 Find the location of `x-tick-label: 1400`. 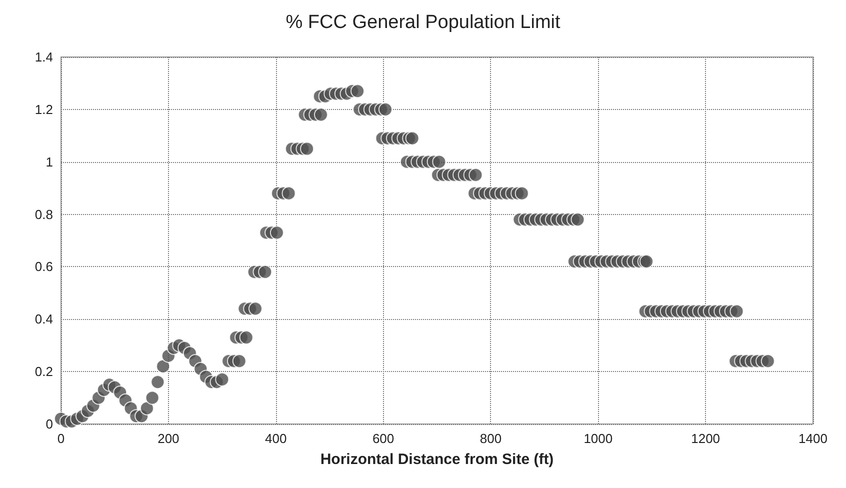

x-tick-label: 1400 is located at coordinates (813, 438).